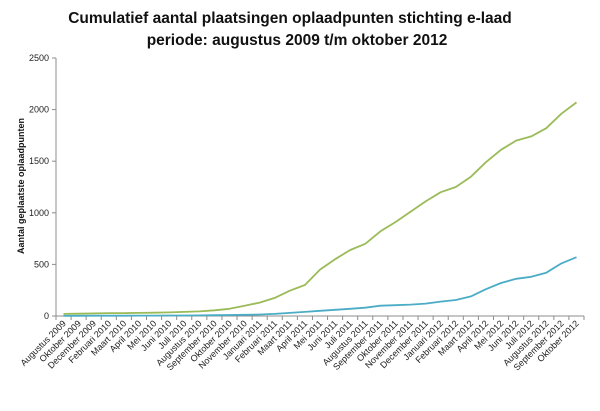 The height and width of the screenshot is (411, 600). Describe the element at coordinates (39, 213) in the screenshot. I see `y-tick-label: 1000` at that location.